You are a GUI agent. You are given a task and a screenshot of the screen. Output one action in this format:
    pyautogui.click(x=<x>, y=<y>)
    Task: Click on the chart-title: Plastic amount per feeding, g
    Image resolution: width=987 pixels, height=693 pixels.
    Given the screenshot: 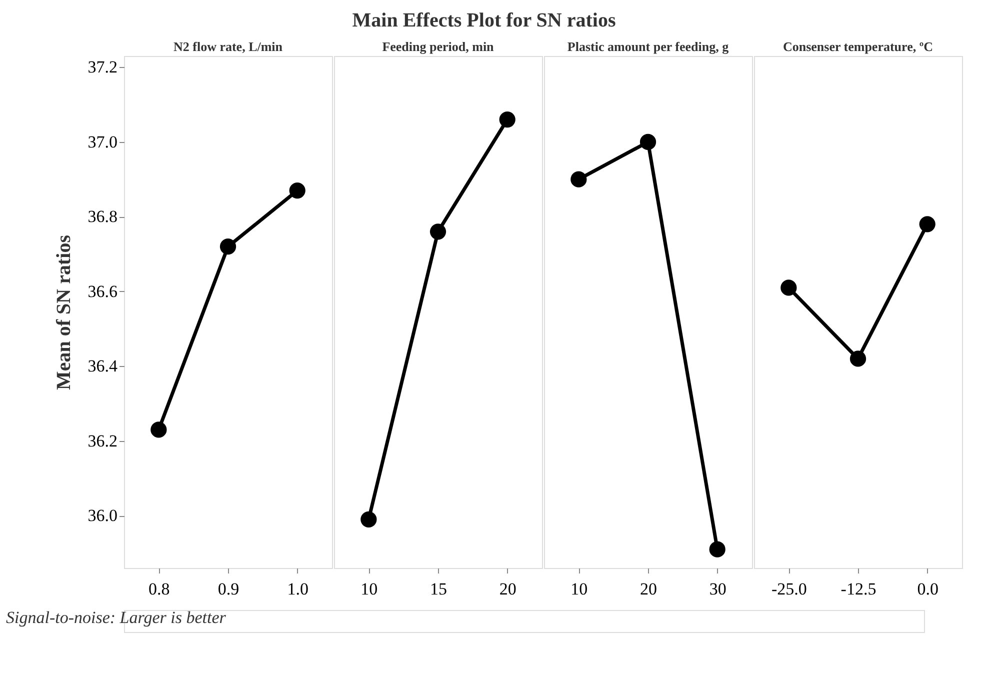 What is the action you would take?
    pyautogui.click(x=648, y=46)
    